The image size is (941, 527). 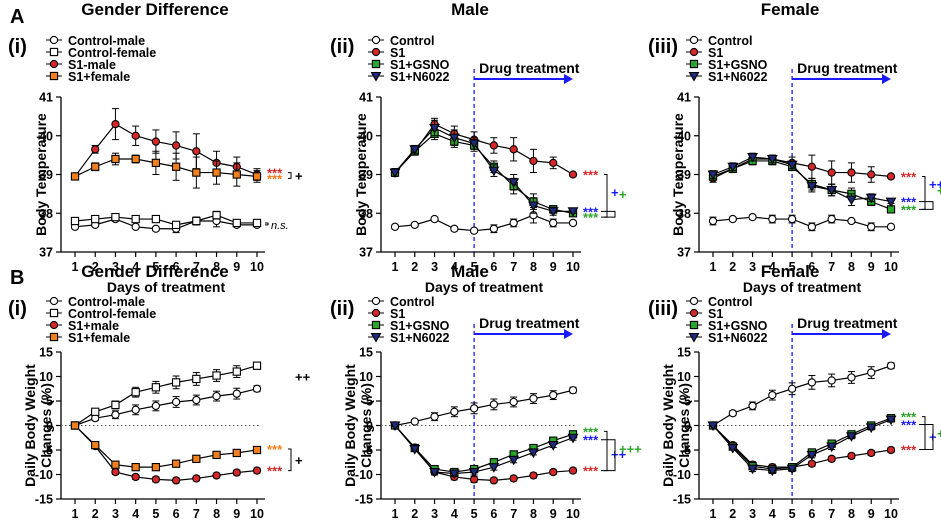 I want to click on y-tick-label: -5, so click(x=367, y=451).